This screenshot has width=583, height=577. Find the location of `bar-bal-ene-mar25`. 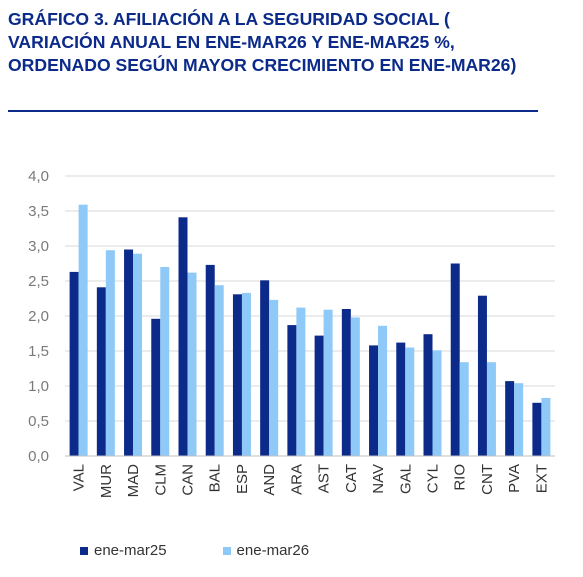

bar-bal-ene-mar25 is located at coordinates (210, 360).